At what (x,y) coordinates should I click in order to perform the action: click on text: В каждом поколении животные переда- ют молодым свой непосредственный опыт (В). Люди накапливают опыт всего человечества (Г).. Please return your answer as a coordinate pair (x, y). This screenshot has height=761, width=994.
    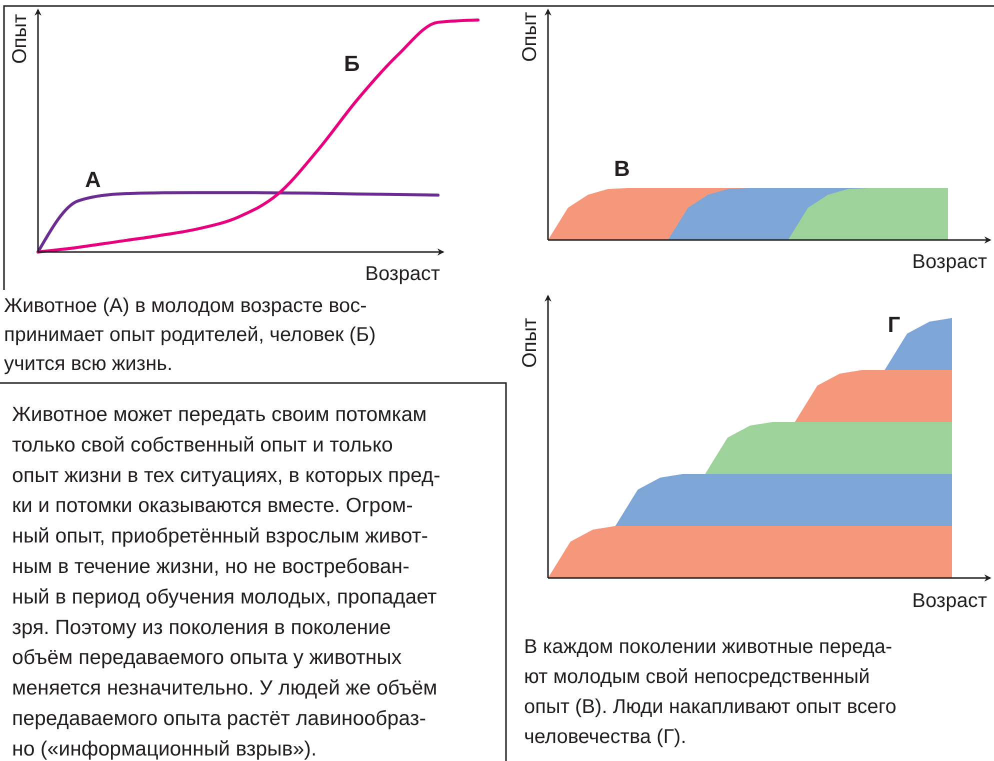
    Looking at the image, I should click on (710, 692).